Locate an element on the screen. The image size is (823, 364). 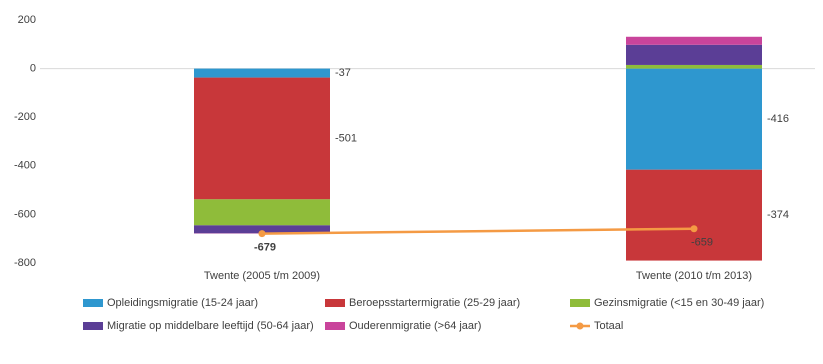
x-tick-label: Twente (2010 t/m 2013) is located at coordinates (694, 276).